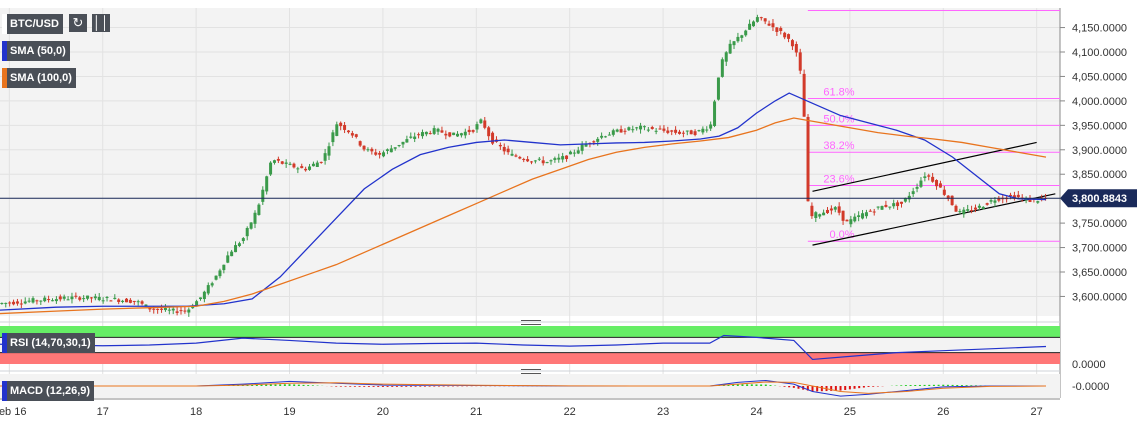 This screenshot has width=1137, height=426. What do you see at coordinates (523, 347) in the screenshot?
I see `rsi-line` at bounding box center [523, 347].